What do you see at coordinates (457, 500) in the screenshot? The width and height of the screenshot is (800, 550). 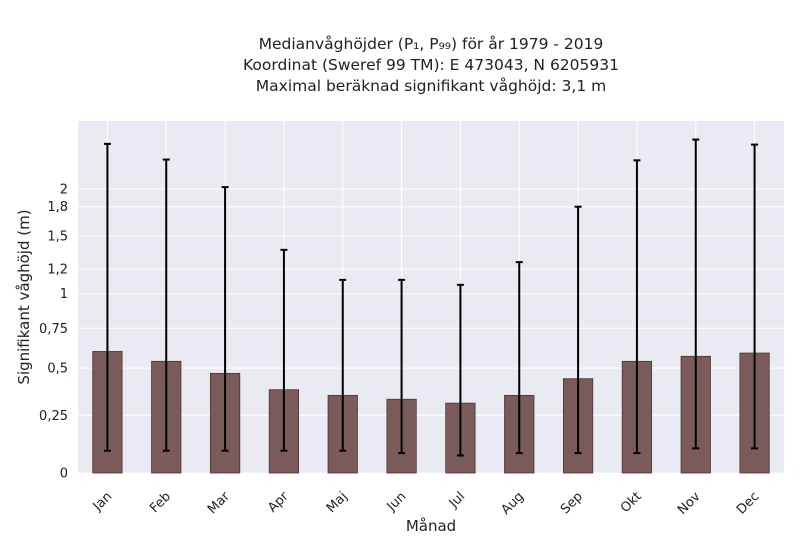 I see `x-tick-label: Jul` at bounding box center [457, 500].